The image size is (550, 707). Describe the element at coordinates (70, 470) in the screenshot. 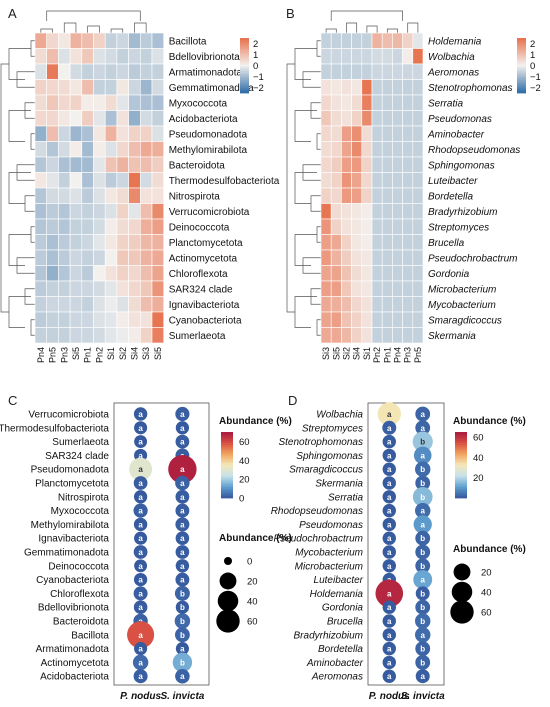

I see `row-label-pseudomonadota: Pseudomonadota` at that location.